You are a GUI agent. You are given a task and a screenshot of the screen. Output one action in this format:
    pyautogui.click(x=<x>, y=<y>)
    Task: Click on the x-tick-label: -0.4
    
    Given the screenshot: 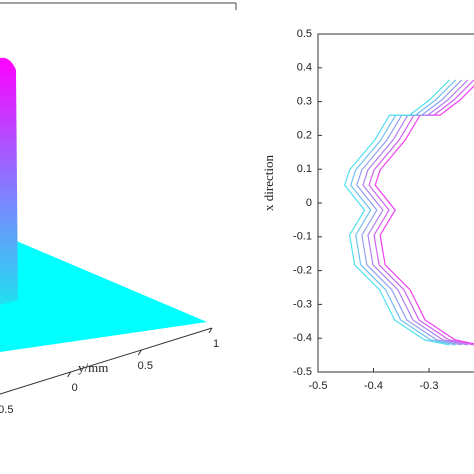 What is the action you would take?
    pyautogui.click(x=373, y=386)
    